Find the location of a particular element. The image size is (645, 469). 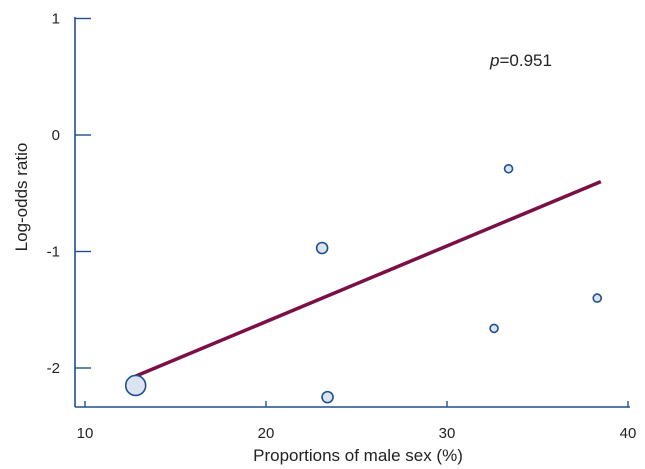

x-tick-label: 40 is located at coordinates (628, 433).